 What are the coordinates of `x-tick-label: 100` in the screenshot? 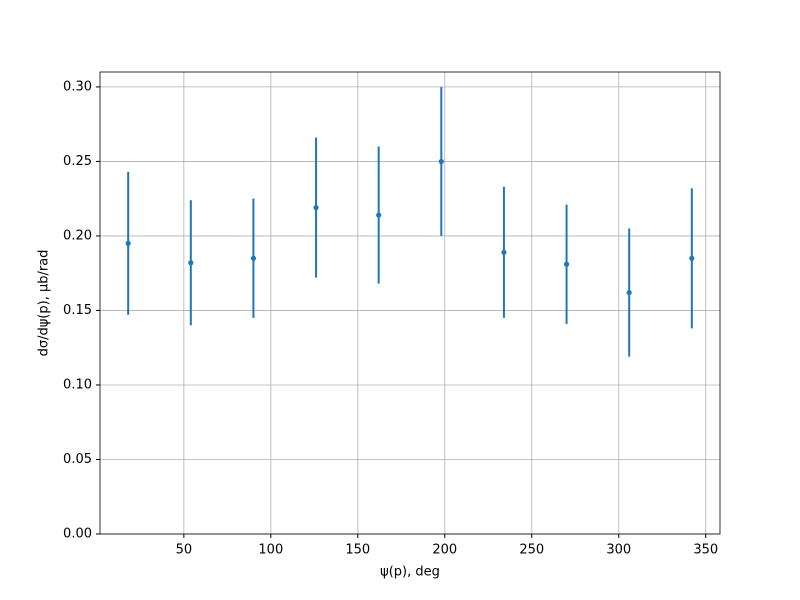 It's located at (270, 550).